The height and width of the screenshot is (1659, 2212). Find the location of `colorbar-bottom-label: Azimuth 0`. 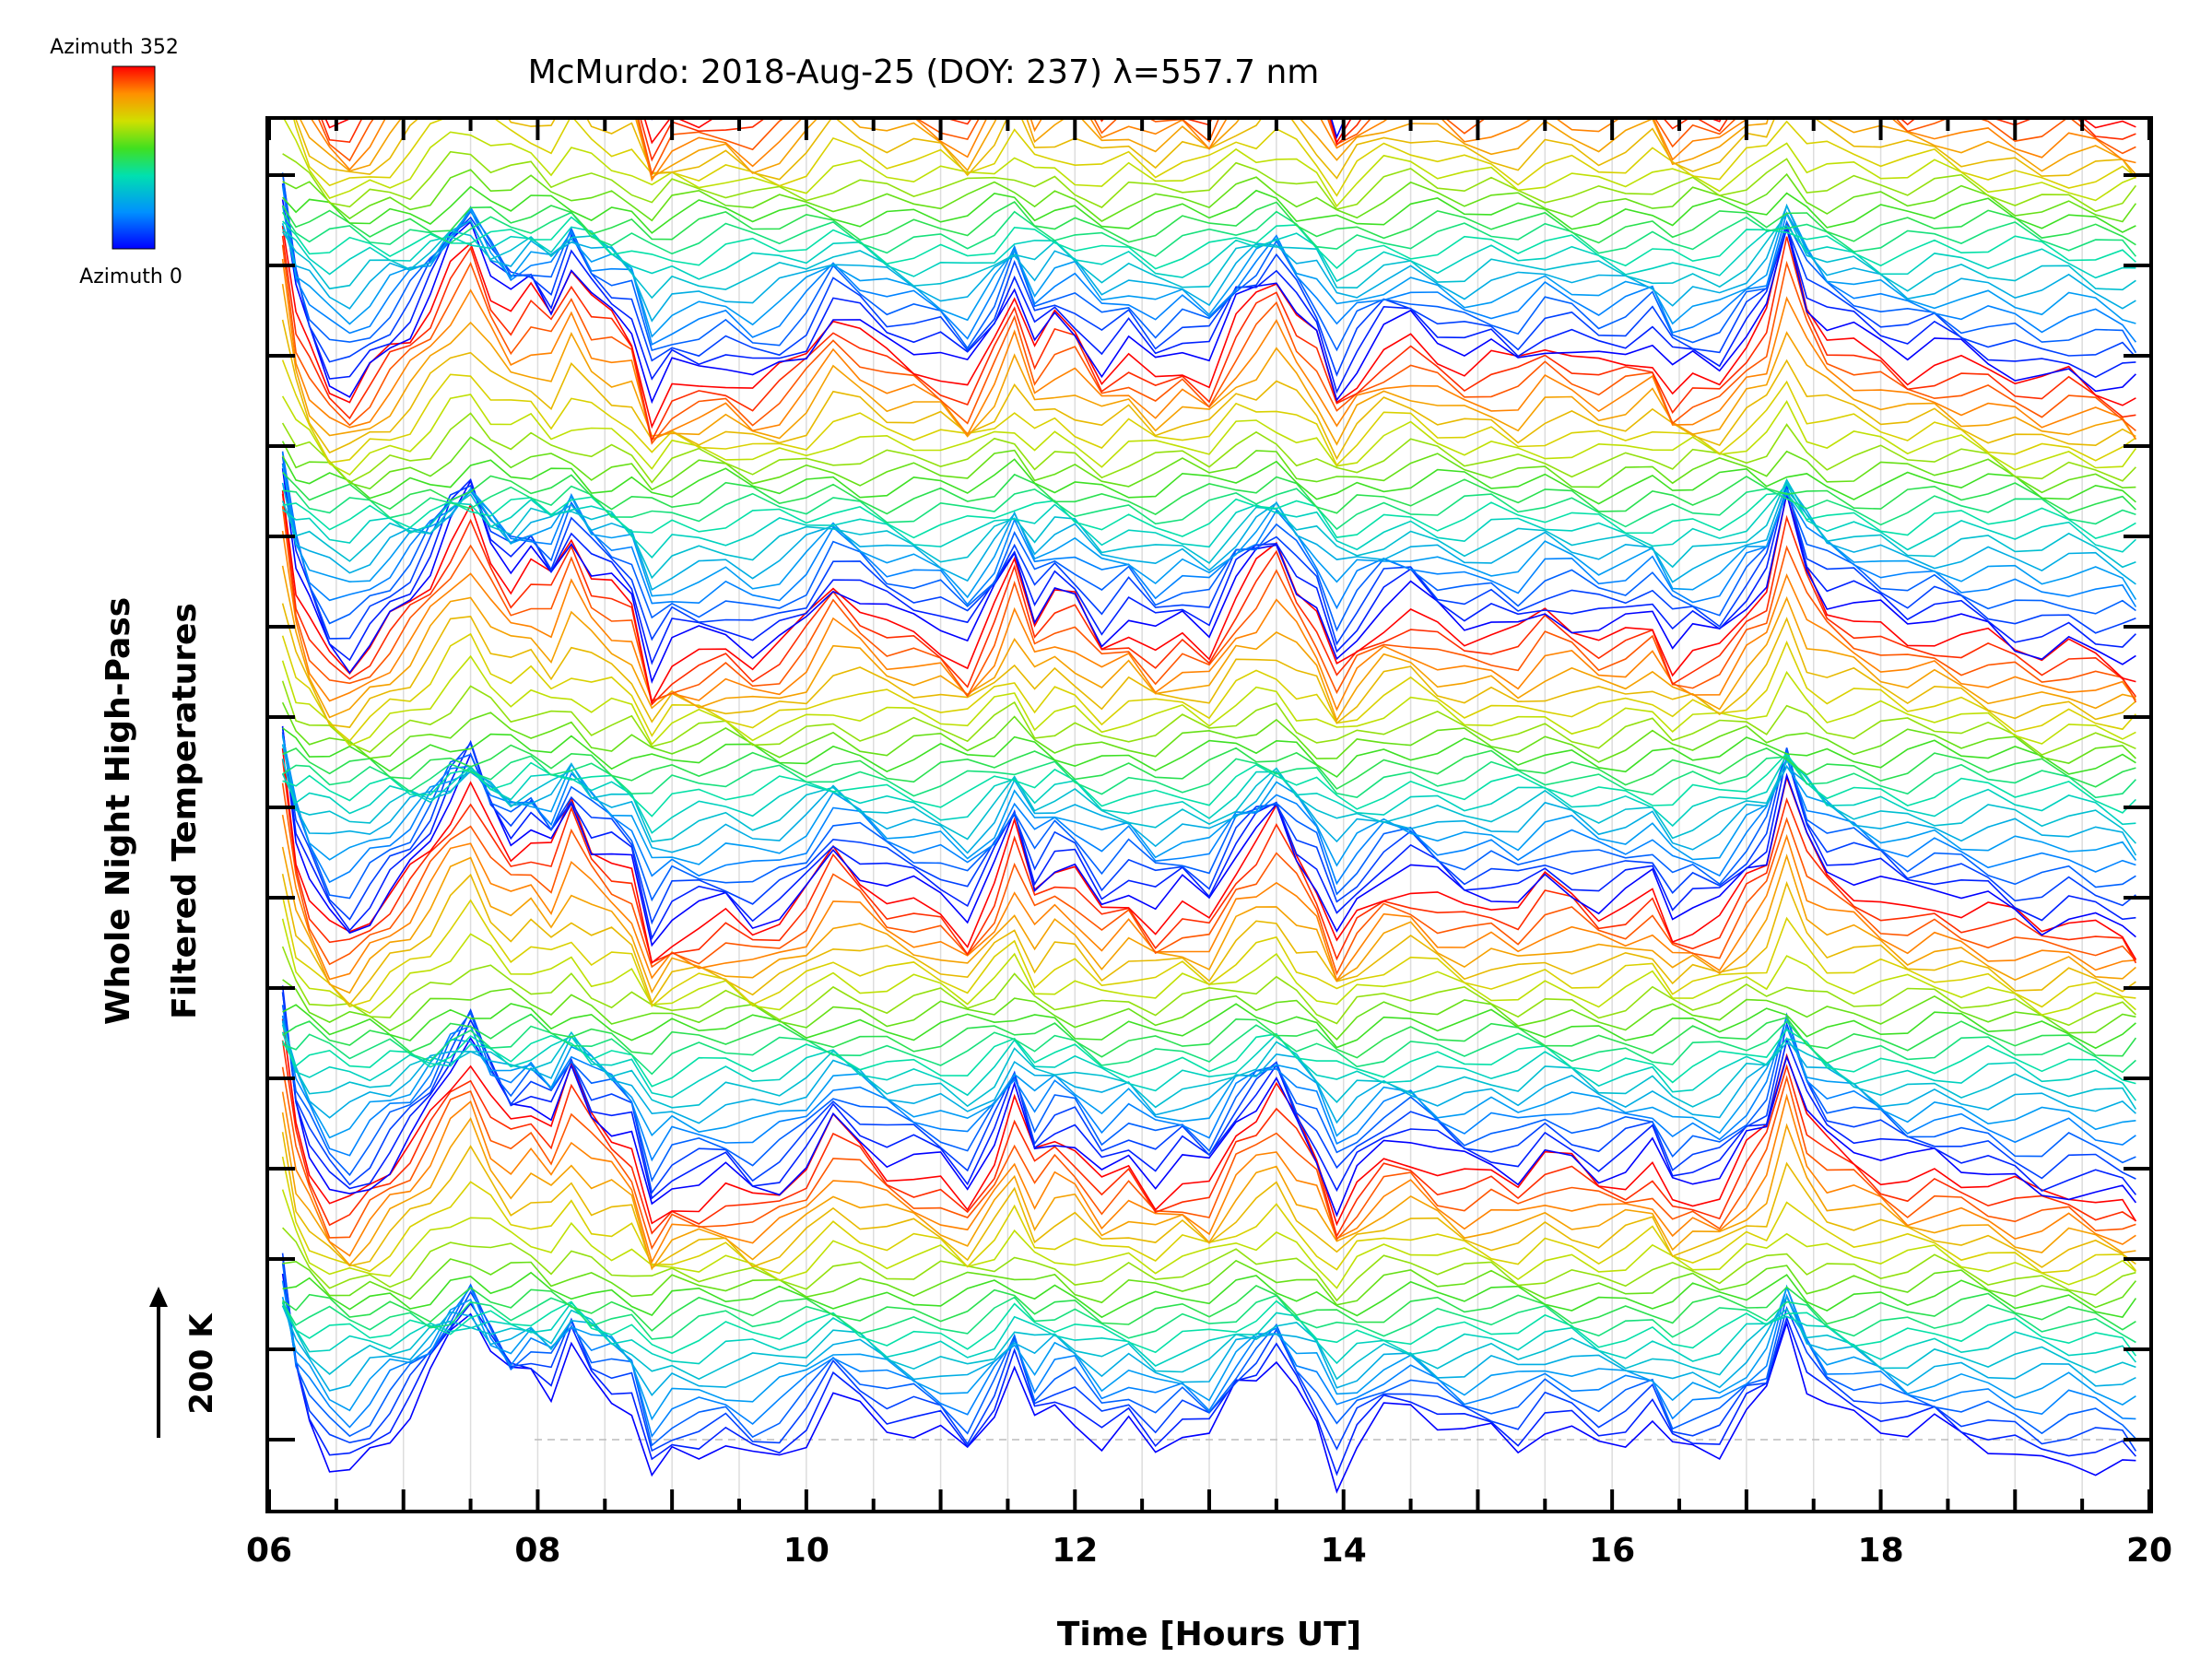

colorbar-bottom-label: Azimuth 0 is located at coordinates (130, 276).